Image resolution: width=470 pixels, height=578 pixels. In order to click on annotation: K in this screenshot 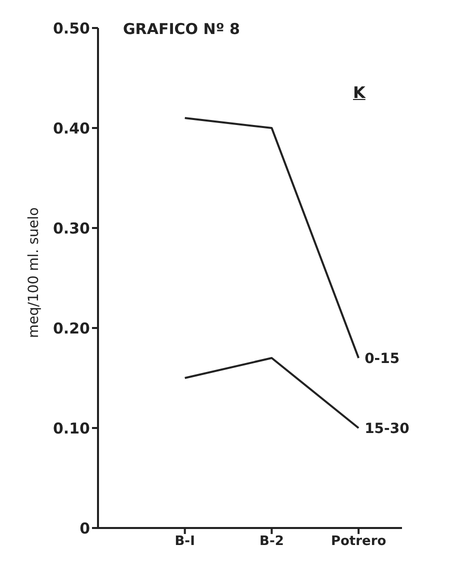, I will do `click(359, 92)`.